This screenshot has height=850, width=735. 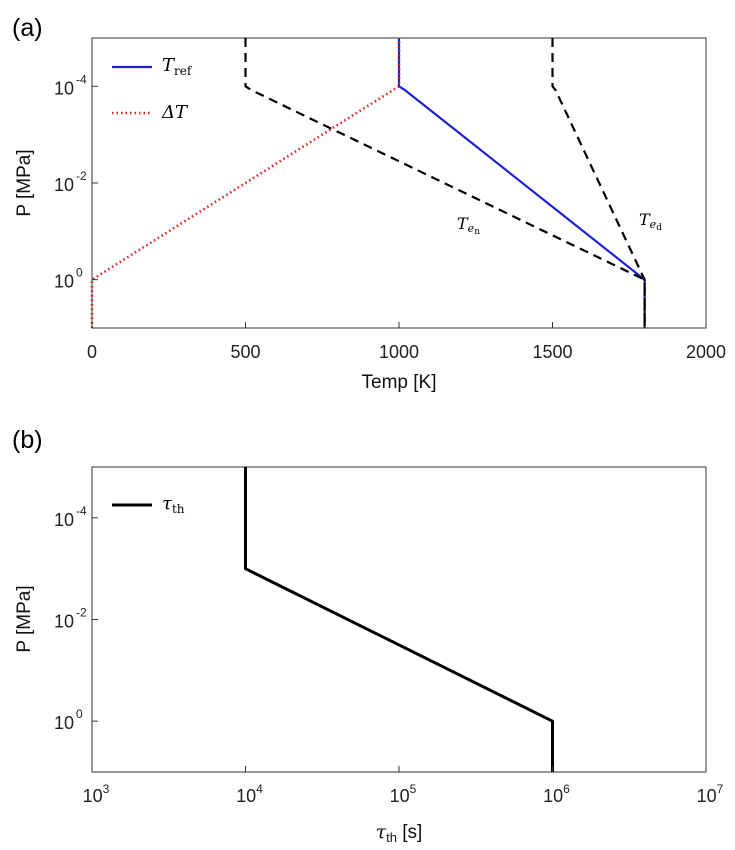 What do you see at coordinates (148, 504) in the screenshot?
I see `panel-b-legend: τth` at bounding box center [148, 504].